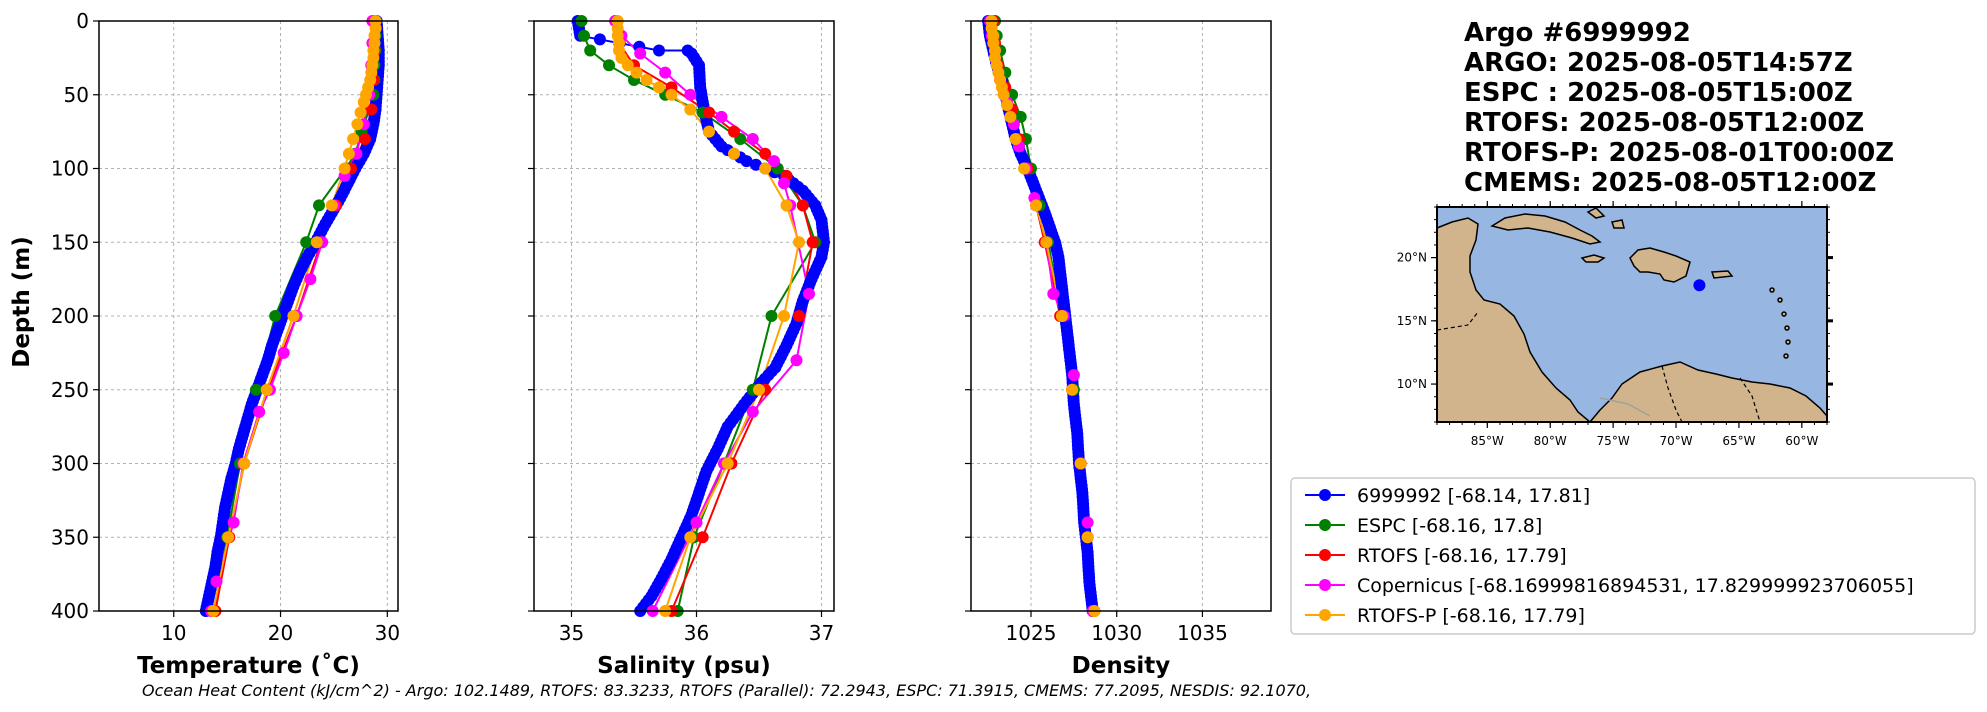 The width and height of the screenshot is (1987, 712). I want to click on x-tick-label: 1035, so click(1202, 633).